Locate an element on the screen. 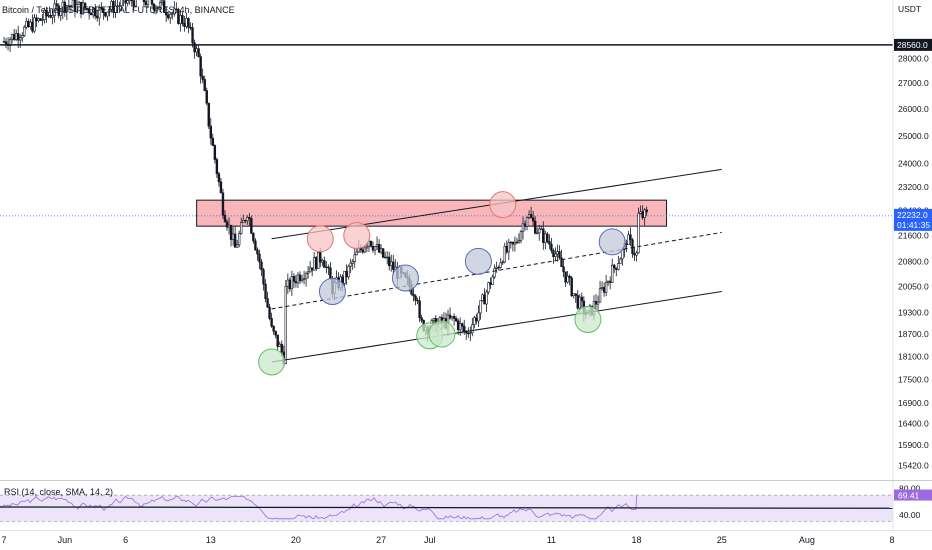 The width and height of the screenshot is (932, 550). svg-text: 28560.0 is located at coordinates (912, 45).